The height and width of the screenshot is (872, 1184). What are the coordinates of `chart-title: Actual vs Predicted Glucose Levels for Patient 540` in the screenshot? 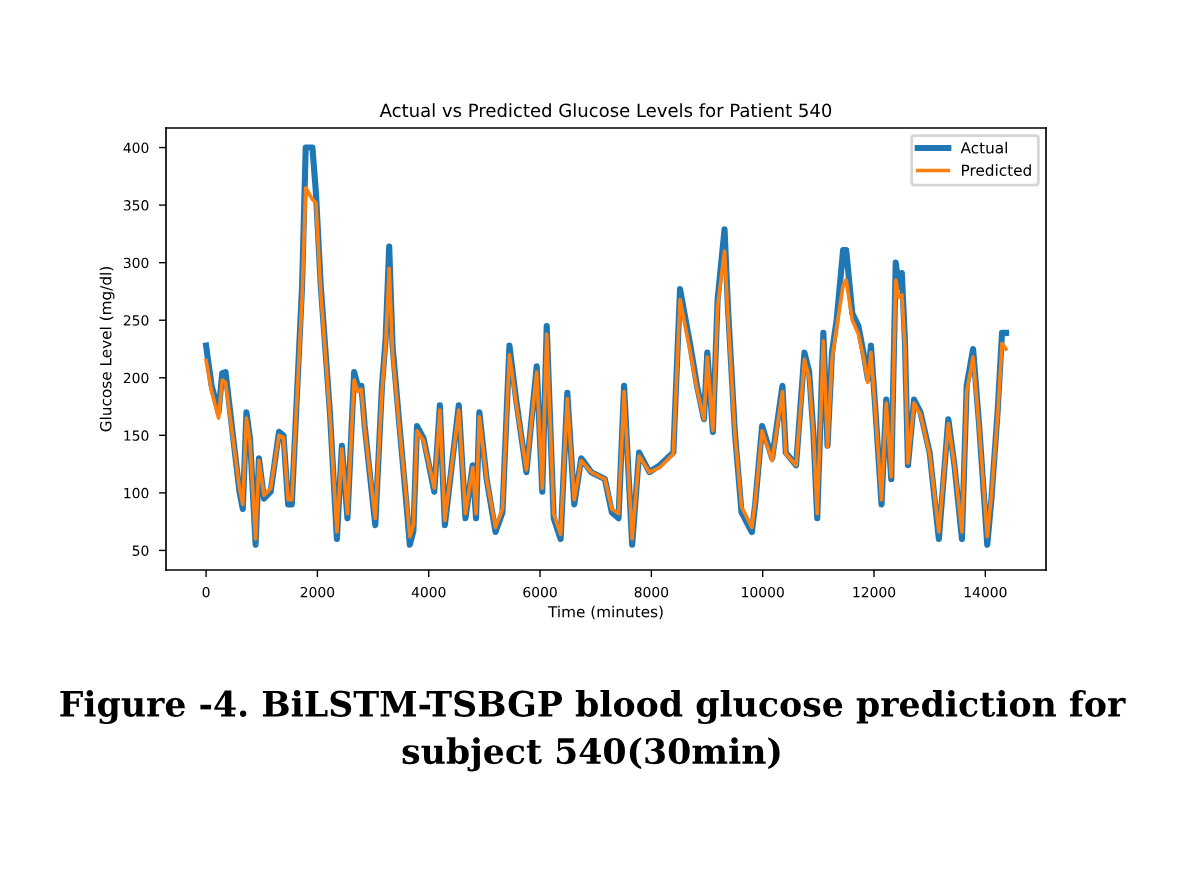 It's located at (605, 110).